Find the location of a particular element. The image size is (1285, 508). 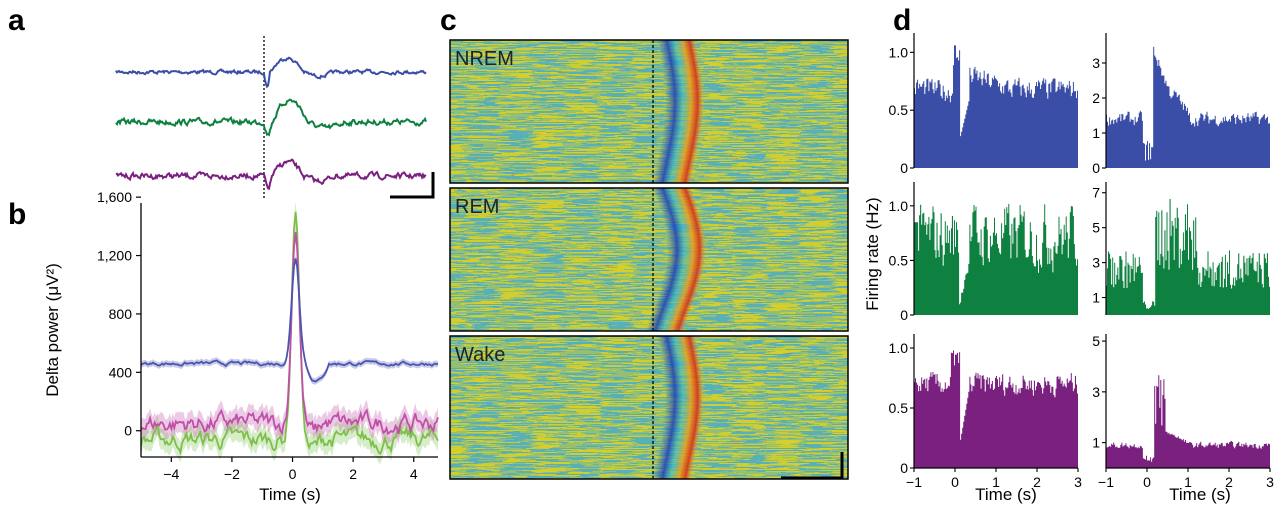

d-hist-r1c0: 0 0.5 1.0 is located at coordinates (983, 252).